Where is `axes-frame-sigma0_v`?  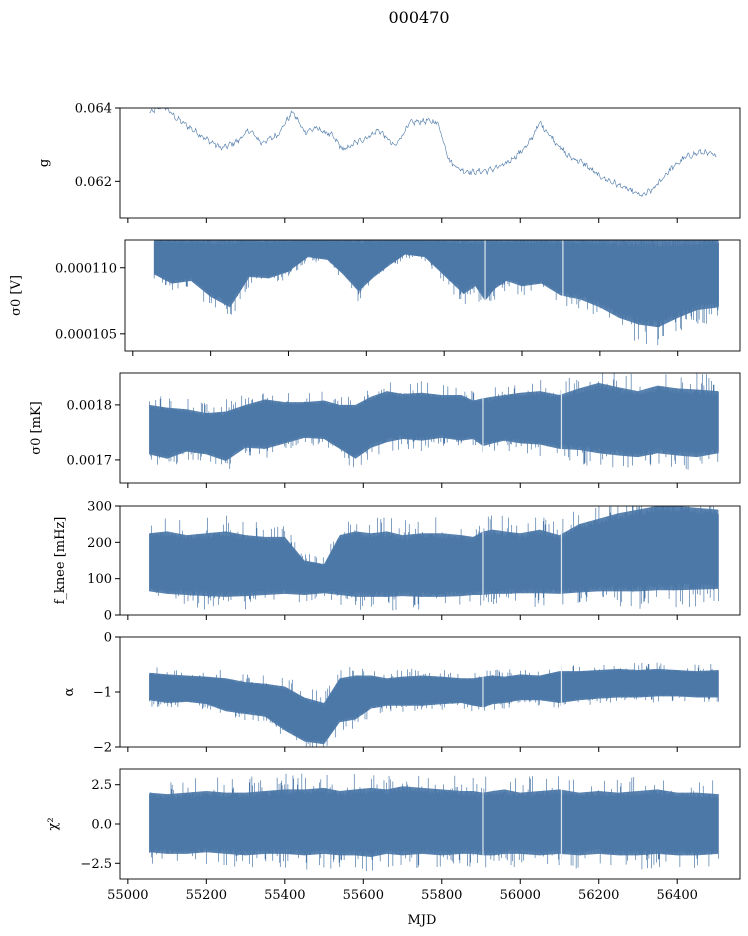
axes-frame-sigma0_v is located at coordinates (432, 295).